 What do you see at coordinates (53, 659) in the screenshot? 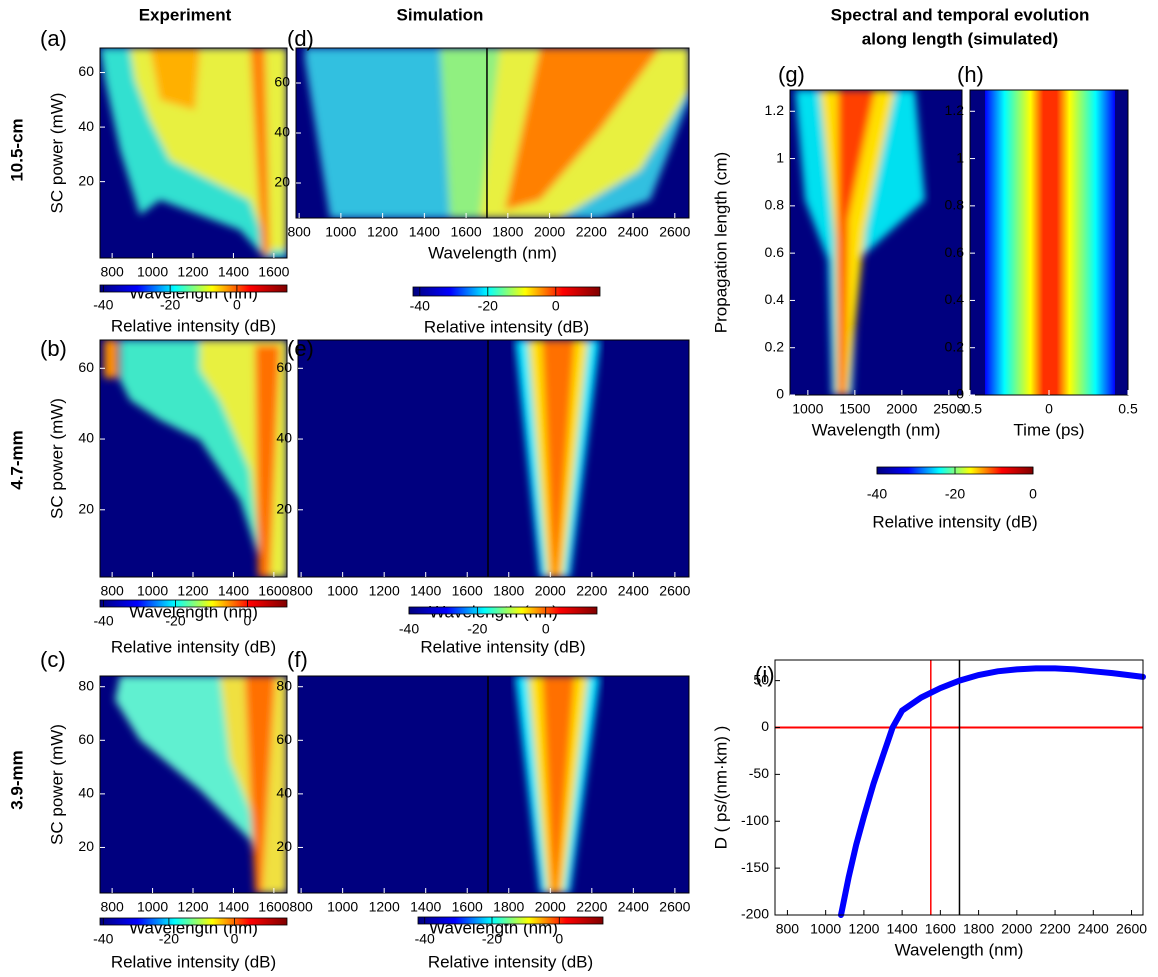
I see `panel-label: (c)` at bounding box center [53, 659].